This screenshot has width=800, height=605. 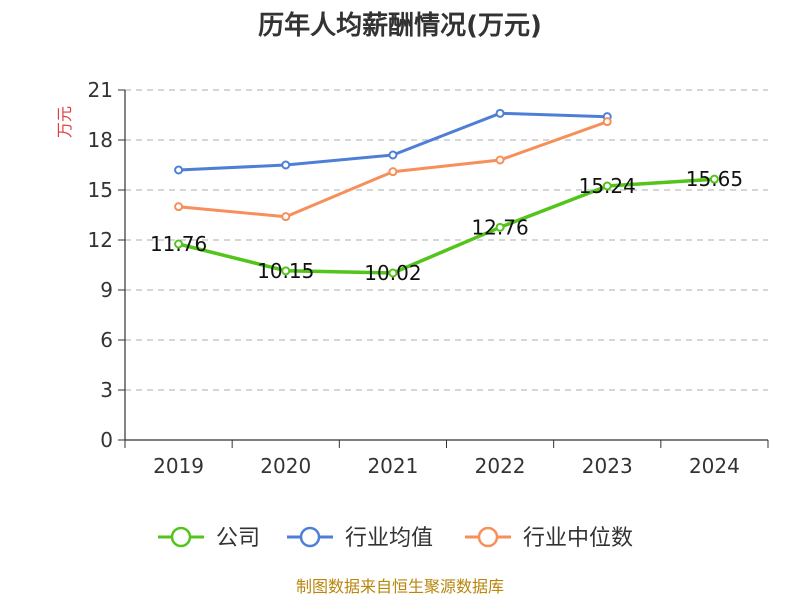 What do you see at coordinates (100, 240) in the screenshot?
I see `y-tick-label: 12` at bounding box center [100, 240].